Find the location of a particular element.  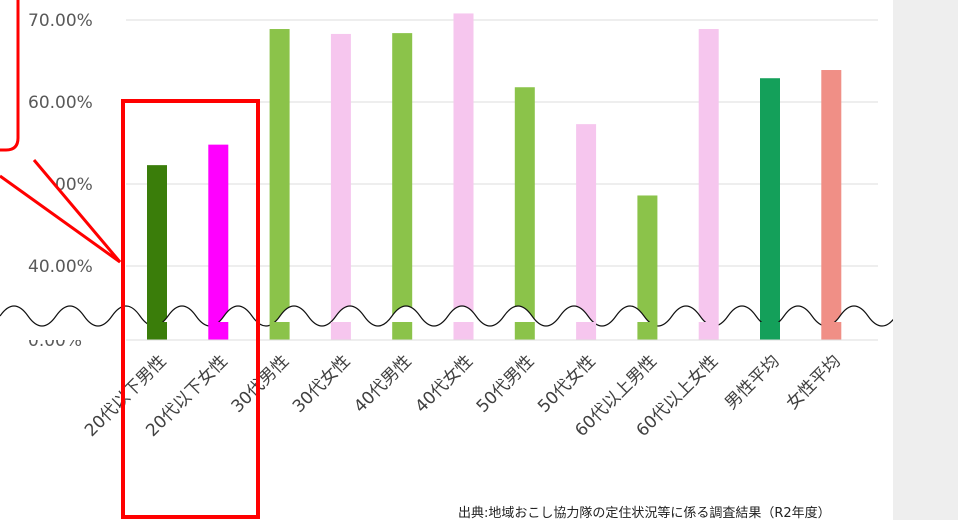

x-tick-label: 女性平均 is located at coordinates (814, 382).